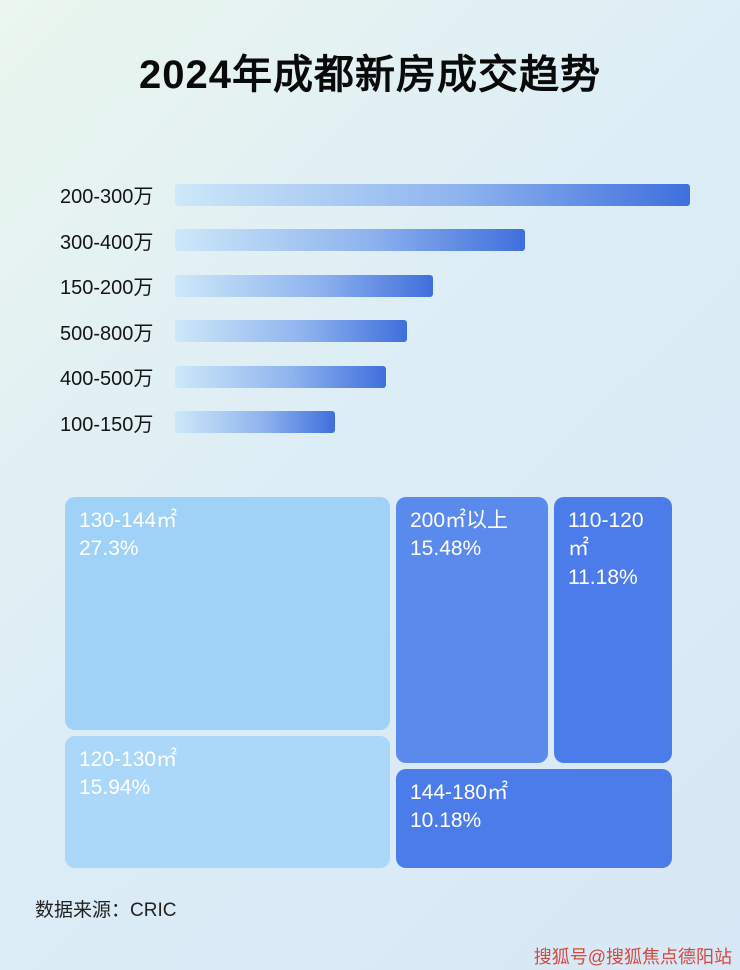 The width and height of the screenshot is (740, 970). Describe the element at coordinates (128, 520) in the screenshot. I see `treemap-block-label: 130-144㎡` at that location.